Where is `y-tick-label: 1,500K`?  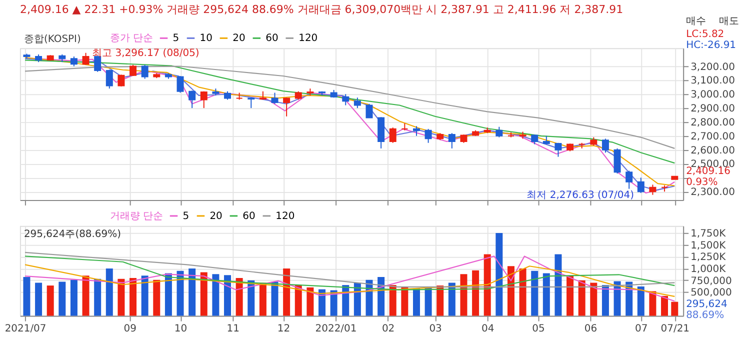 y-tick-label: 1,500K is located at coordinates (708, 246).